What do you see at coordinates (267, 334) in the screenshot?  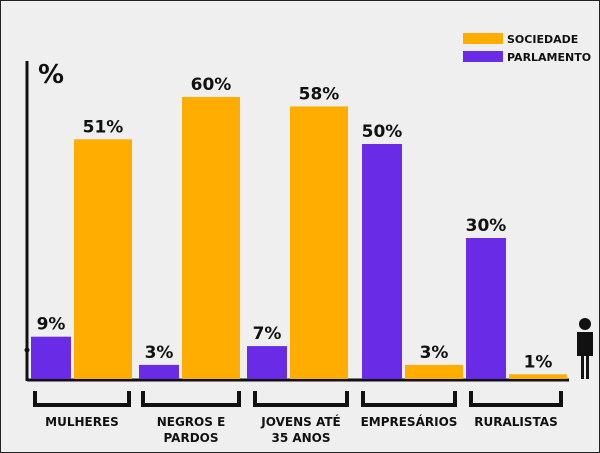 I see `data-label-parlamento-jovens-ate-35-anos: 7%` at bounding box center [267, 334].